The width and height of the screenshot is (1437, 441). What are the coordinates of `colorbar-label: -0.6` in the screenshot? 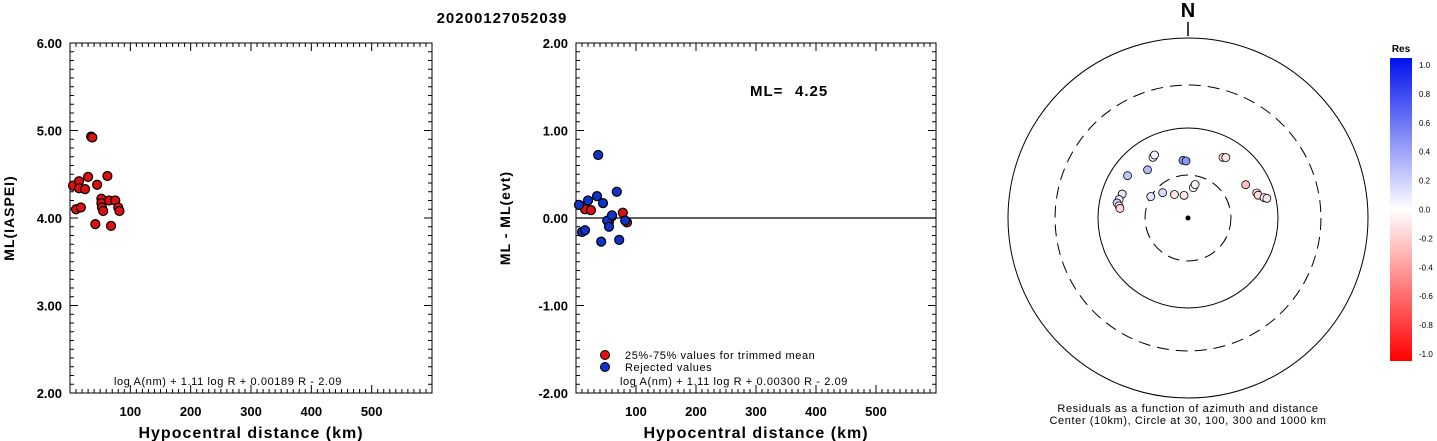 It's located at (1426, 296).